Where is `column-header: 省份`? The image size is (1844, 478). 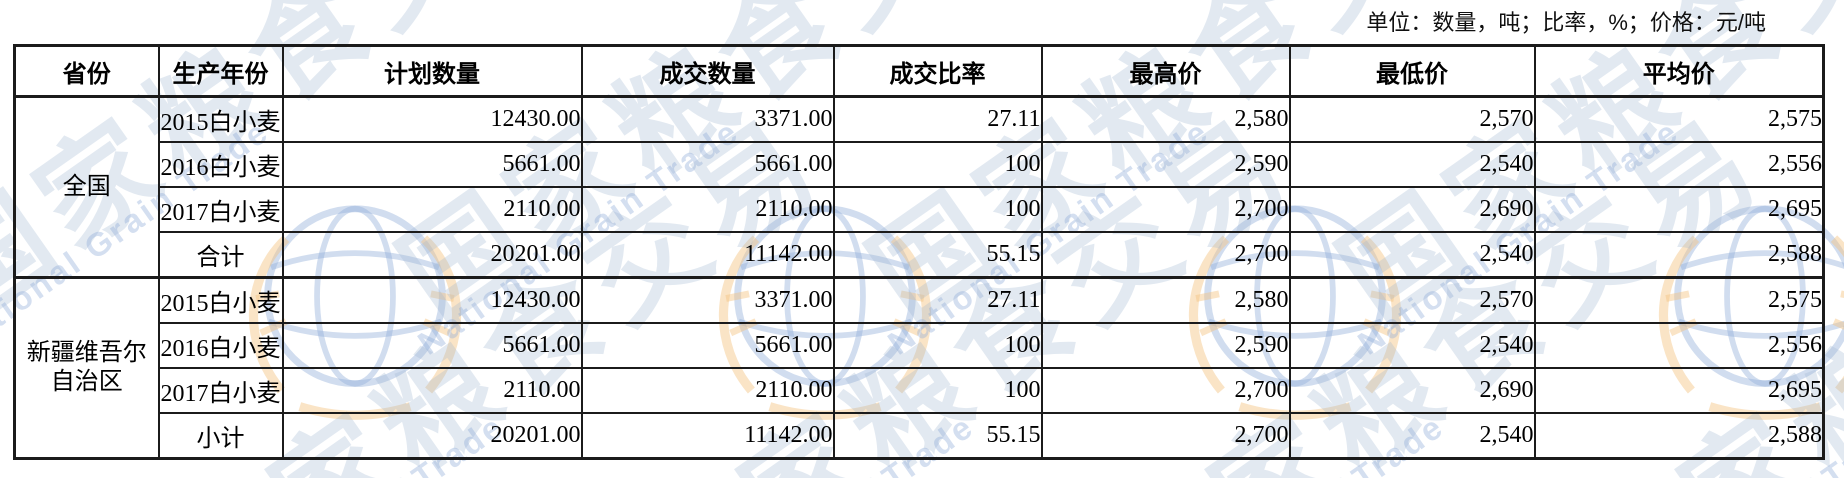 column-header: 省份 is located at coordinates (86, 71).